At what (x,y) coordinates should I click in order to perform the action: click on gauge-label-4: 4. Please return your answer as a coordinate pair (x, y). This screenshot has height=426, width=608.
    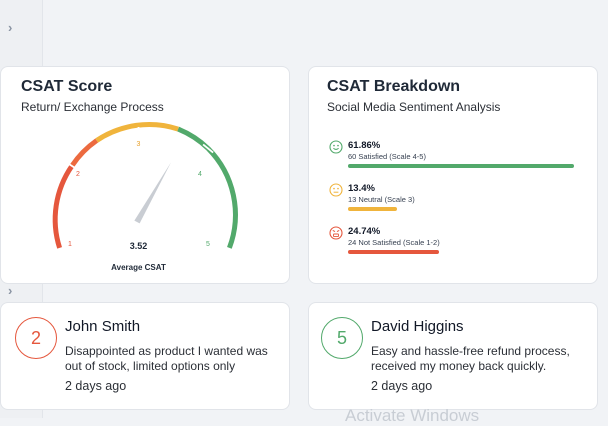
    Looking at the image, I should click on (200, 174).